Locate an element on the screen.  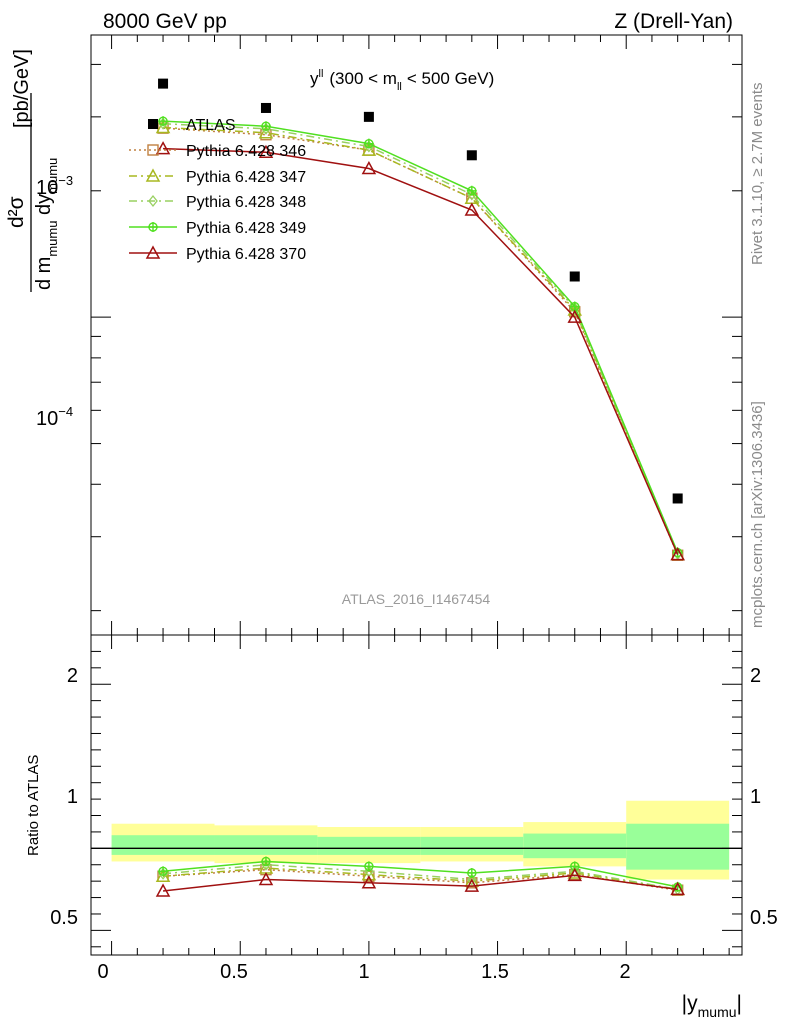
ylabel-unit: [pb/GeV] is located at coordinates (22, 88).